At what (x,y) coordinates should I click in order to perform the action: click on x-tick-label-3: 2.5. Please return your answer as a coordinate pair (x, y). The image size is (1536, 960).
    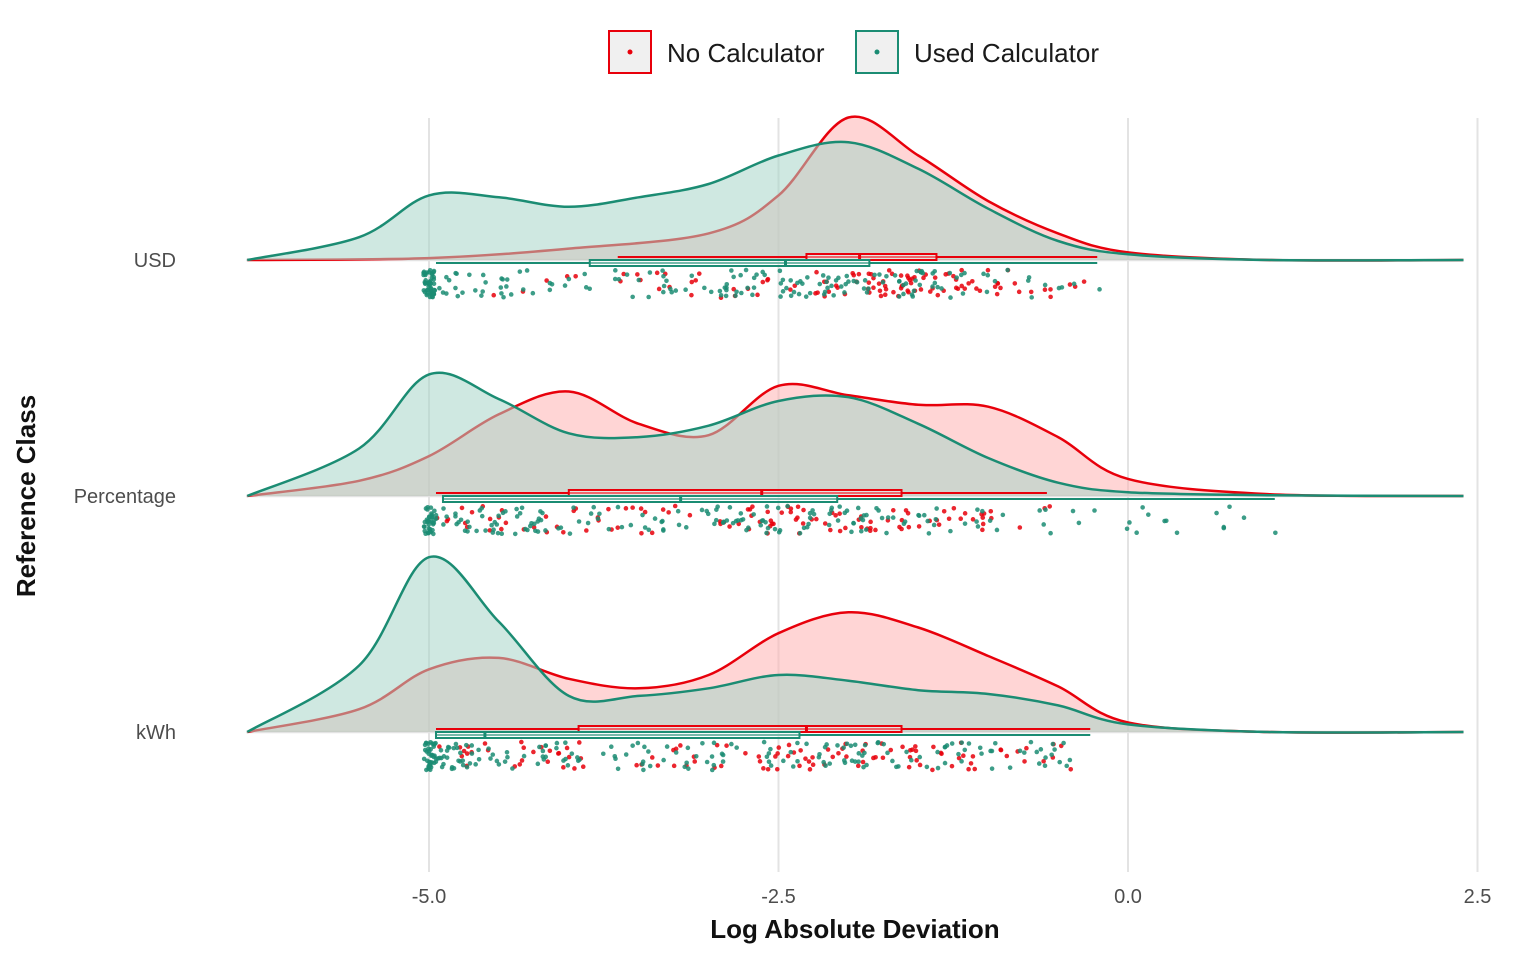
    Looking at the image, I should click on (1478, 897).